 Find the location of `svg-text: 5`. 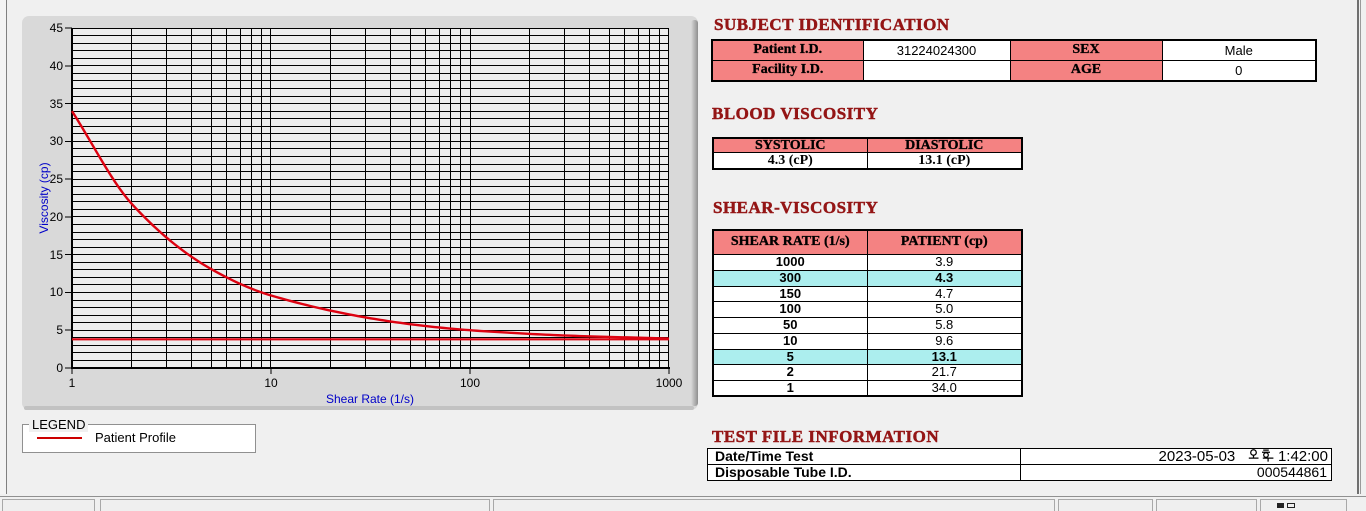

svg-text: 5 is located at coordinates (59, 330).